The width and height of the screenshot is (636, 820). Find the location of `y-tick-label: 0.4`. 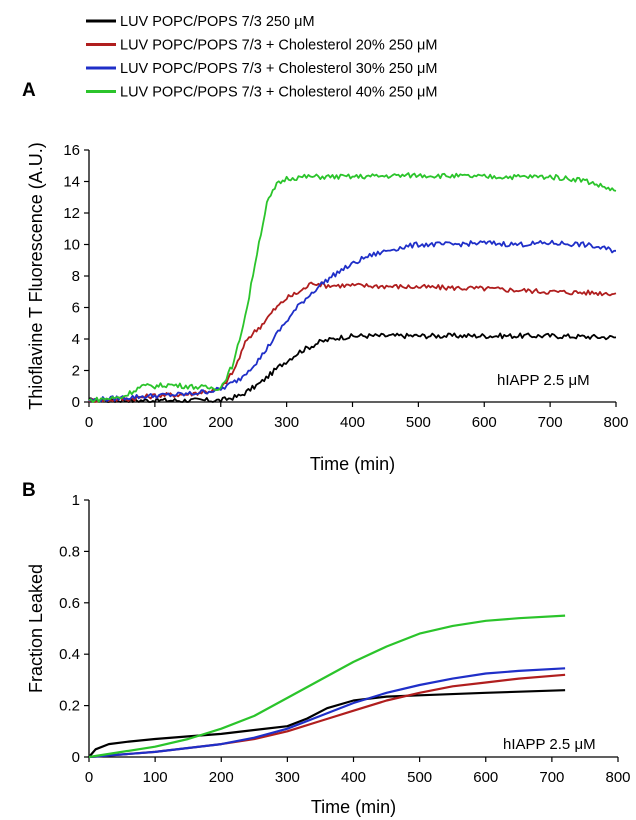

y-tick-label: 0.4 is located at coordinates (69, 654).